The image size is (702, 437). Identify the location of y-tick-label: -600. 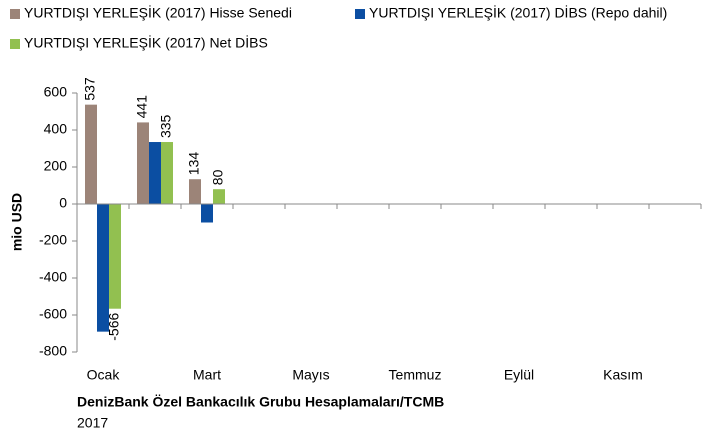
(53, 314).